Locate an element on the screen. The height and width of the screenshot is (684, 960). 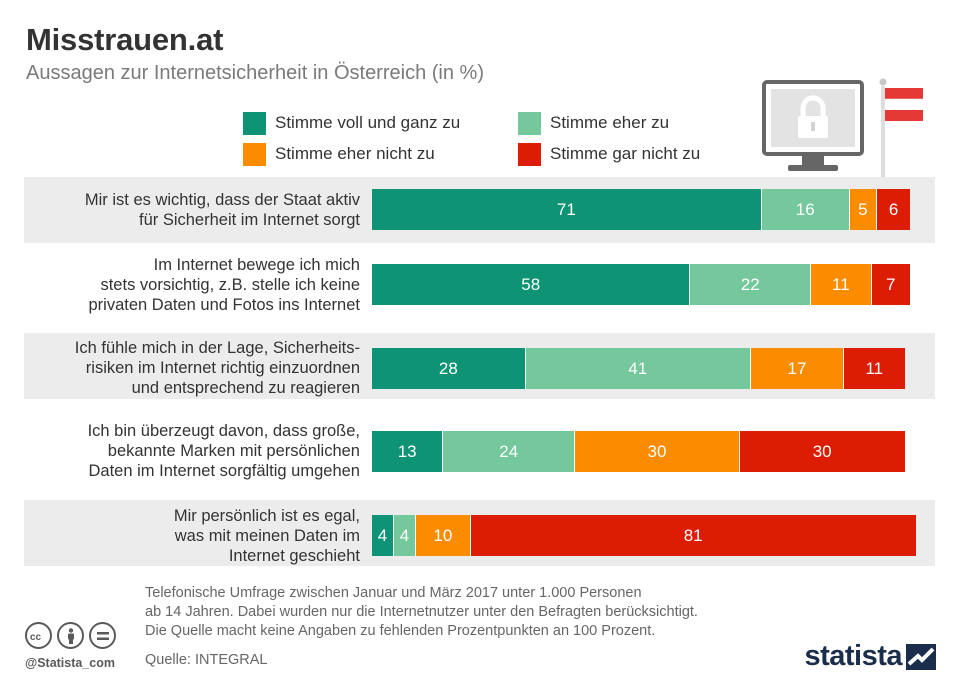
legend-label-eher: Stimme eher zu is located at coordinates (610, 122).